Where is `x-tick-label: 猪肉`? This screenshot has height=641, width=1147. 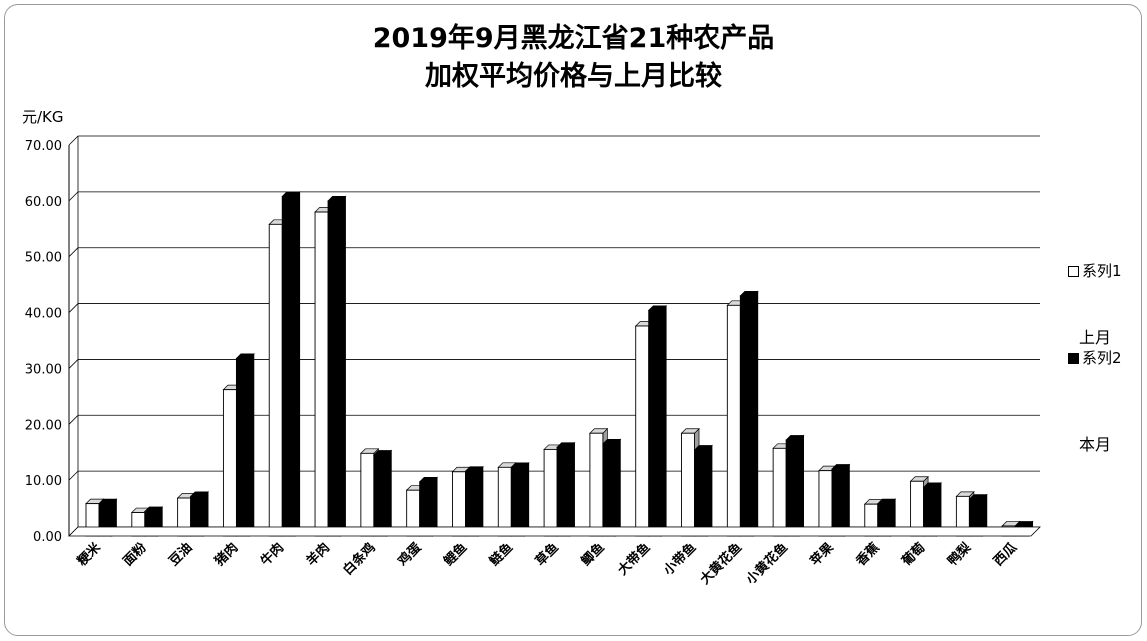
x-tick-label: 猪肉 is located at coordinates (226, 555).